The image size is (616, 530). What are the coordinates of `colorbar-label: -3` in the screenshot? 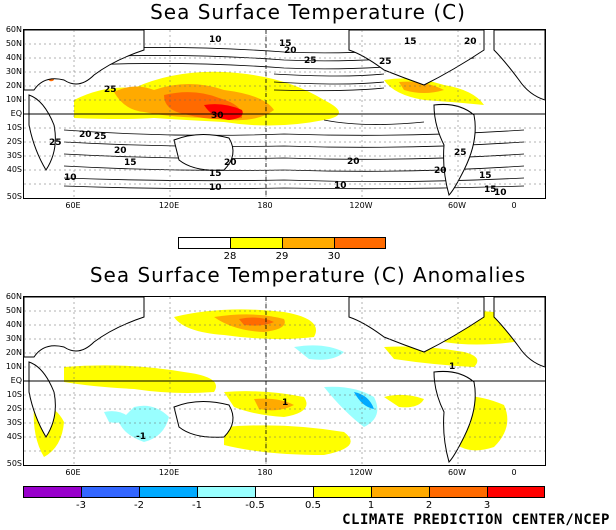 It's located at (81, 505).